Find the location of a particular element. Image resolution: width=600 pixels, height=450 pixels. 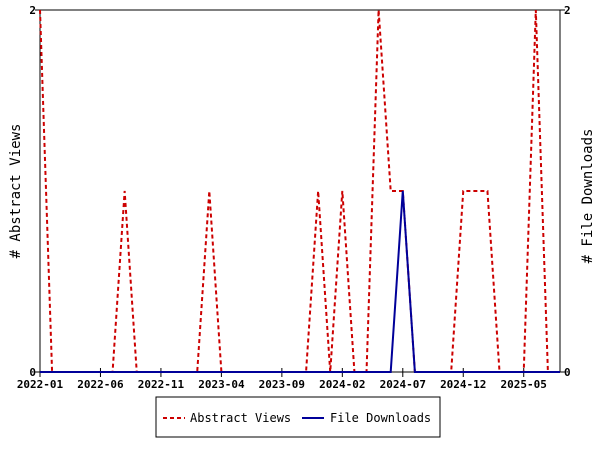

x-tick-label: 2024-02 is located at coordinates (342, 384).